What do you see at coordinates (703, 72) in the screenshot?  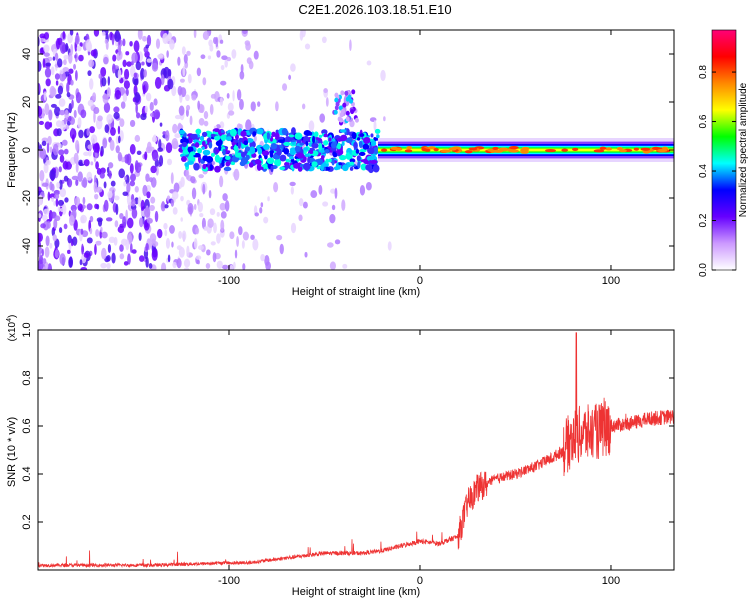 I see `colorbar-tick-label: 0.8` at bounding box center [703, 72].